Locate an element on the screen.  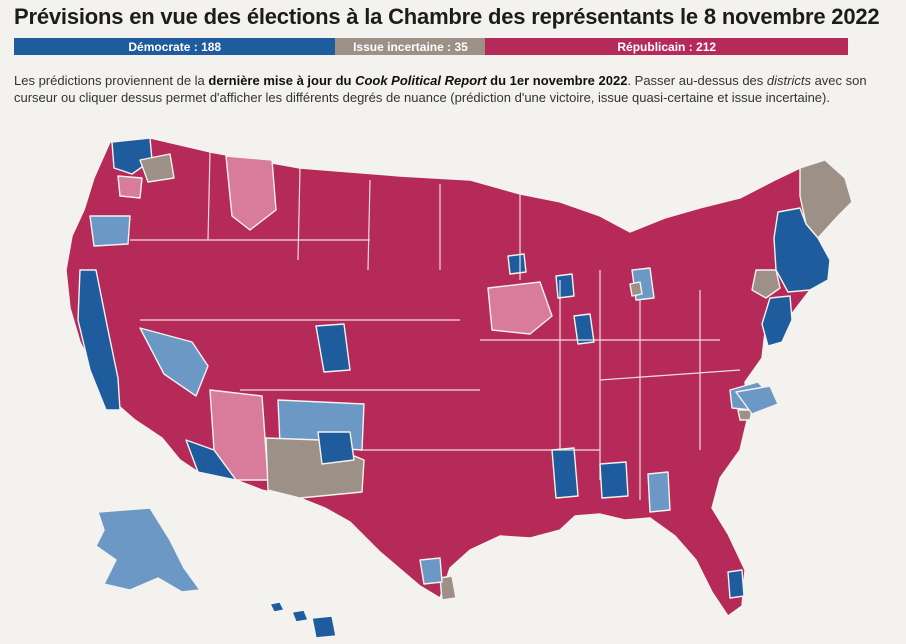
source-name: Cook Political Report is located at coordinates (421, 80).